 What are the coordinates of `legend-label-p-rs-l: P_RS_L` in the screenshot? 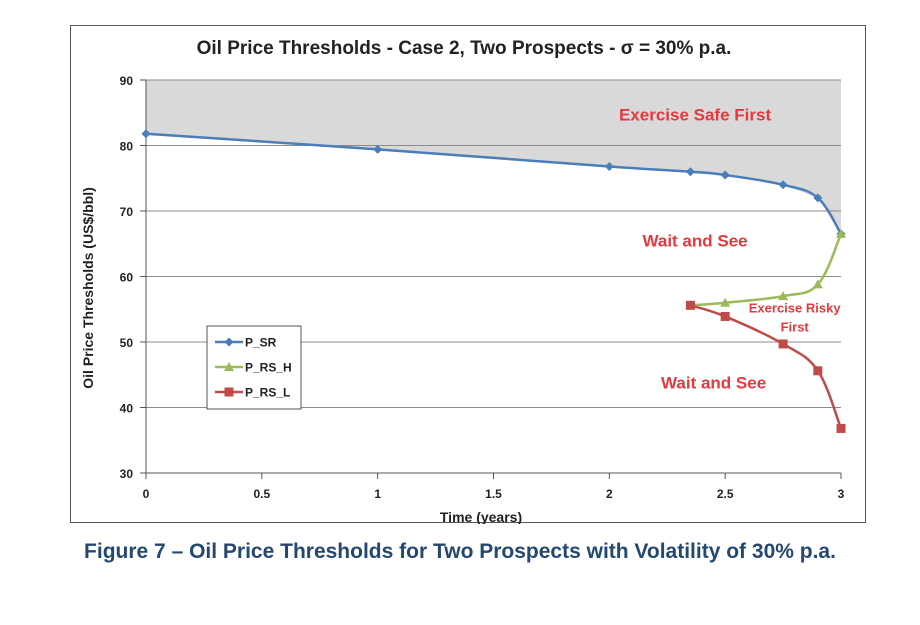 It's located at (267, 393).